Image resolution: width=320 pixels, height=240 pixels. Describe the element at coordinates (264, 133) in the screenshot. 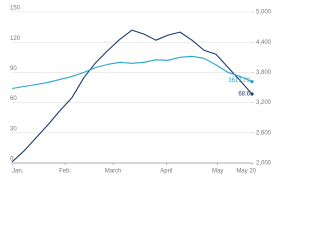

I see `y2-tick-label: 2,600` at that location.